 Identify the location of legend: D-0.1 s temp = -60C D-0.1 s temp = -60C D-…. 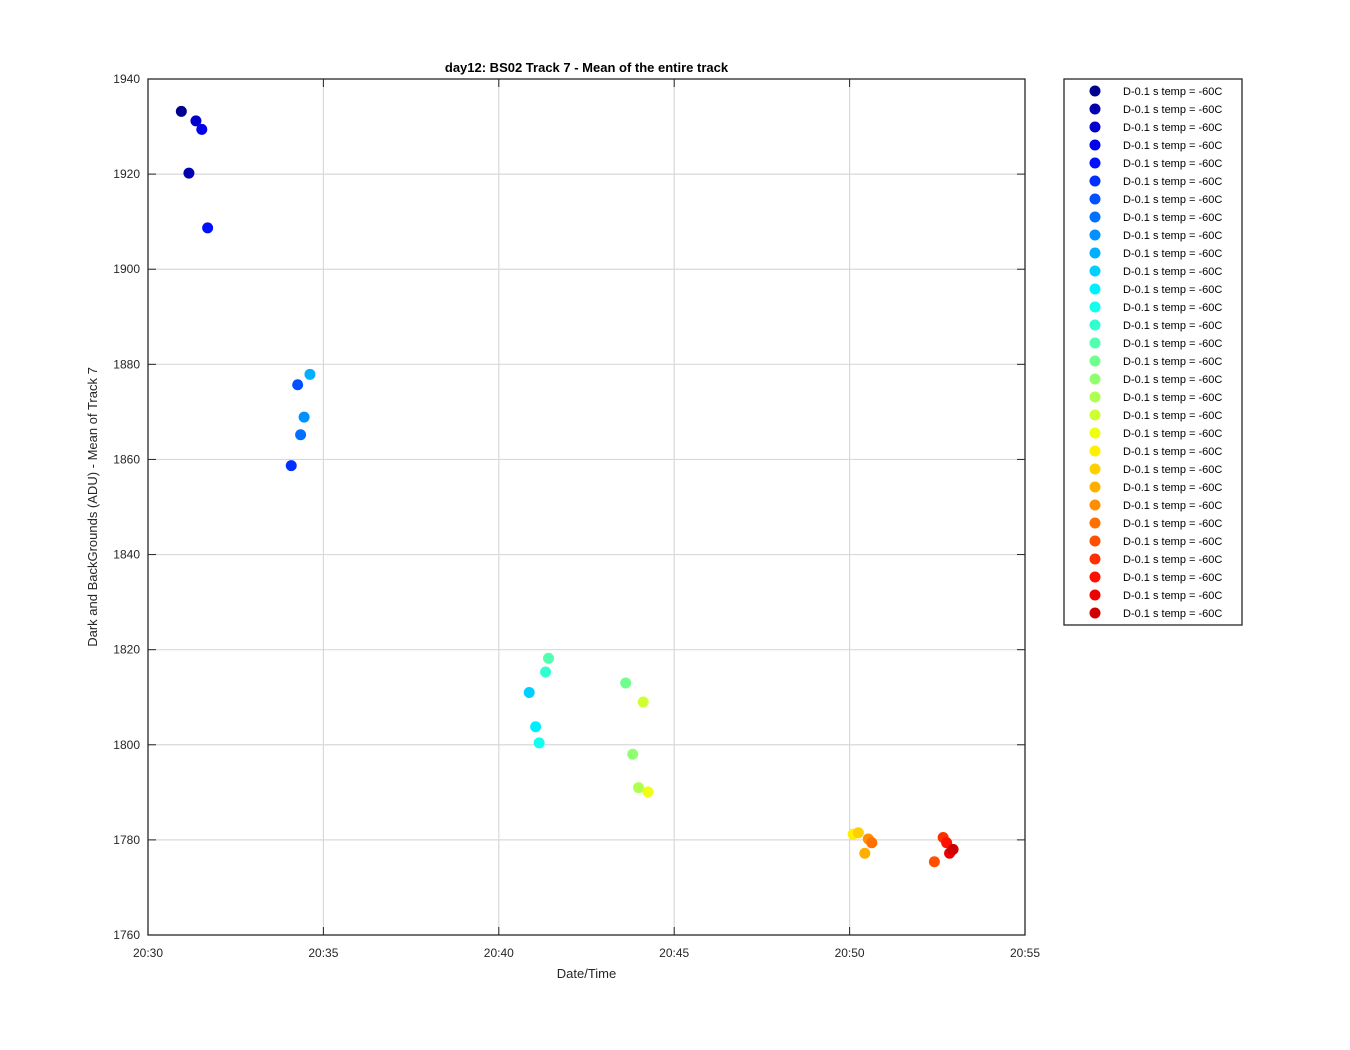
(1153, 352).